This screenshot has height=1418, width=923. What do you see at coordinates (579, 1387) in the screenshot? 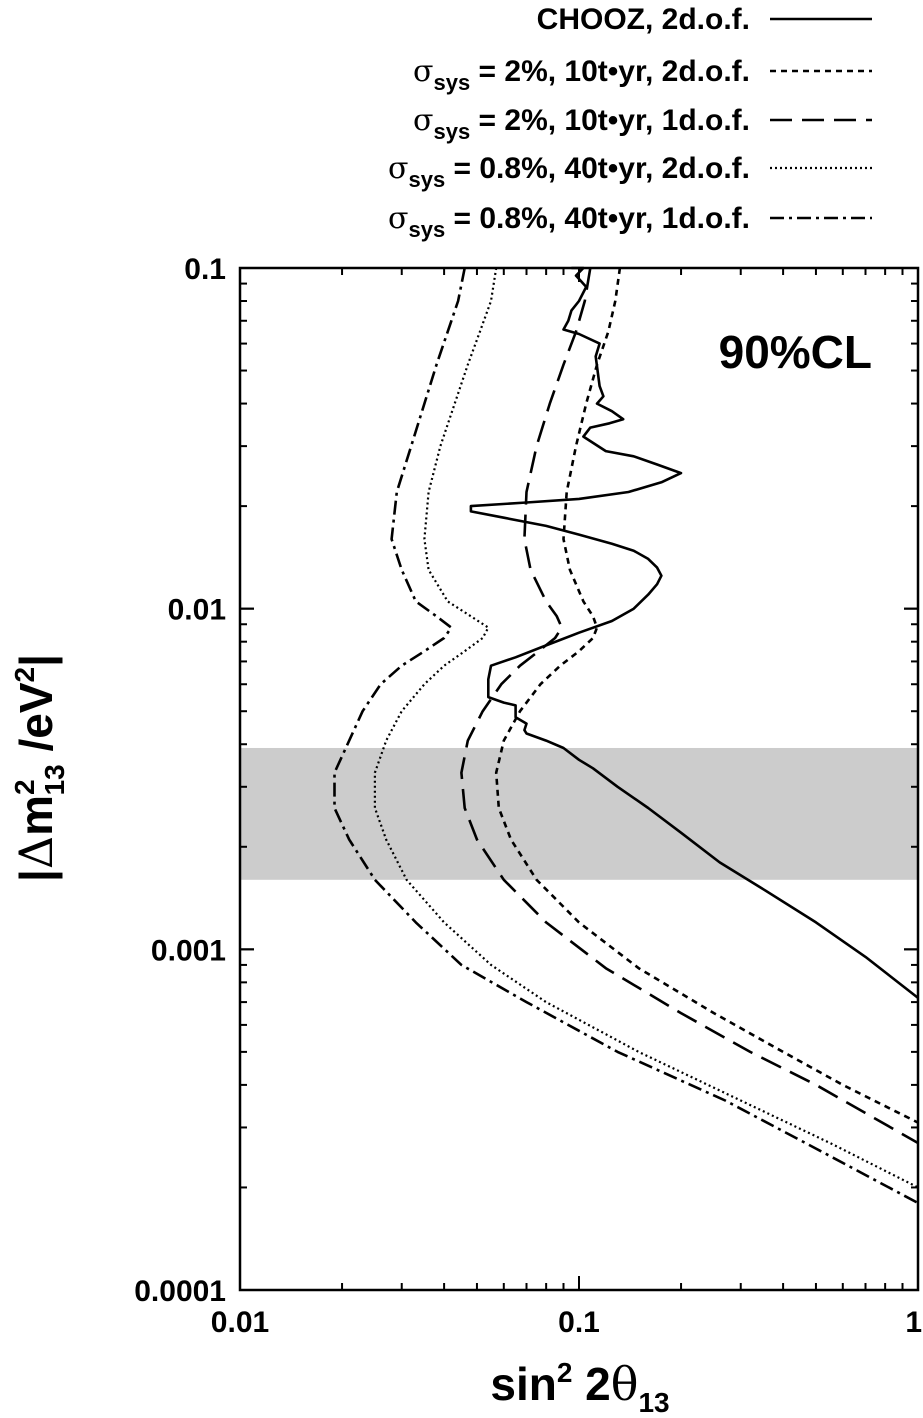
I see `x-axis-label: sin2 2θ13` at bounding box center [579, 1387].